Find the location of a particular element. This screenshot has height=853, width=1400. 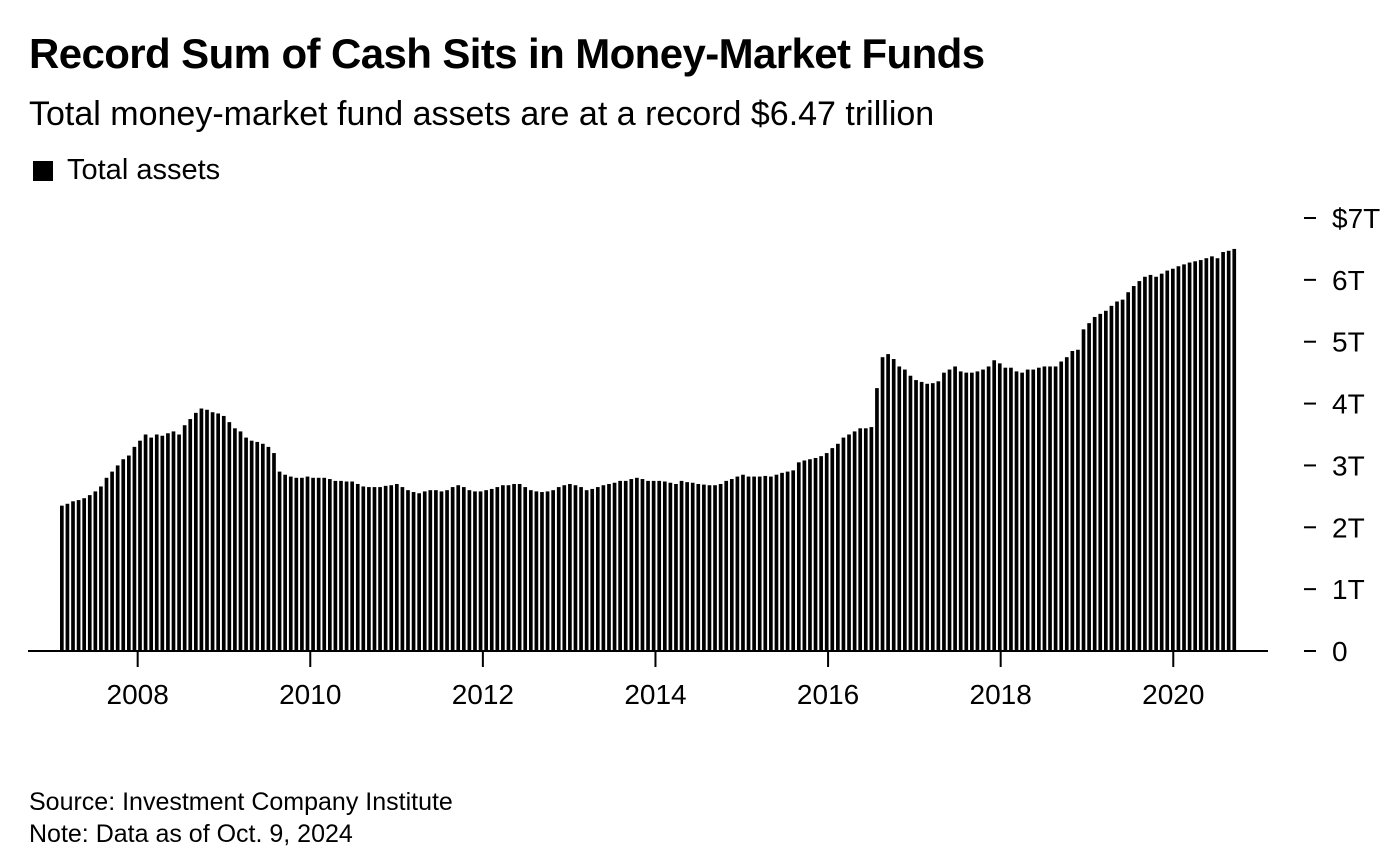

y-axis: 0 1T 2T 3T 4T 5T 6T $7T is located at coordinates (1342, 435).